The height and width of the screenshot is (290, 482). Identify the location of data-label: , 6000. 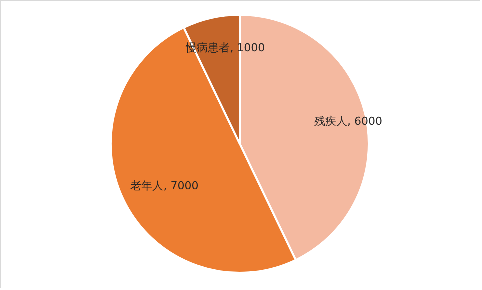
(365, 121).